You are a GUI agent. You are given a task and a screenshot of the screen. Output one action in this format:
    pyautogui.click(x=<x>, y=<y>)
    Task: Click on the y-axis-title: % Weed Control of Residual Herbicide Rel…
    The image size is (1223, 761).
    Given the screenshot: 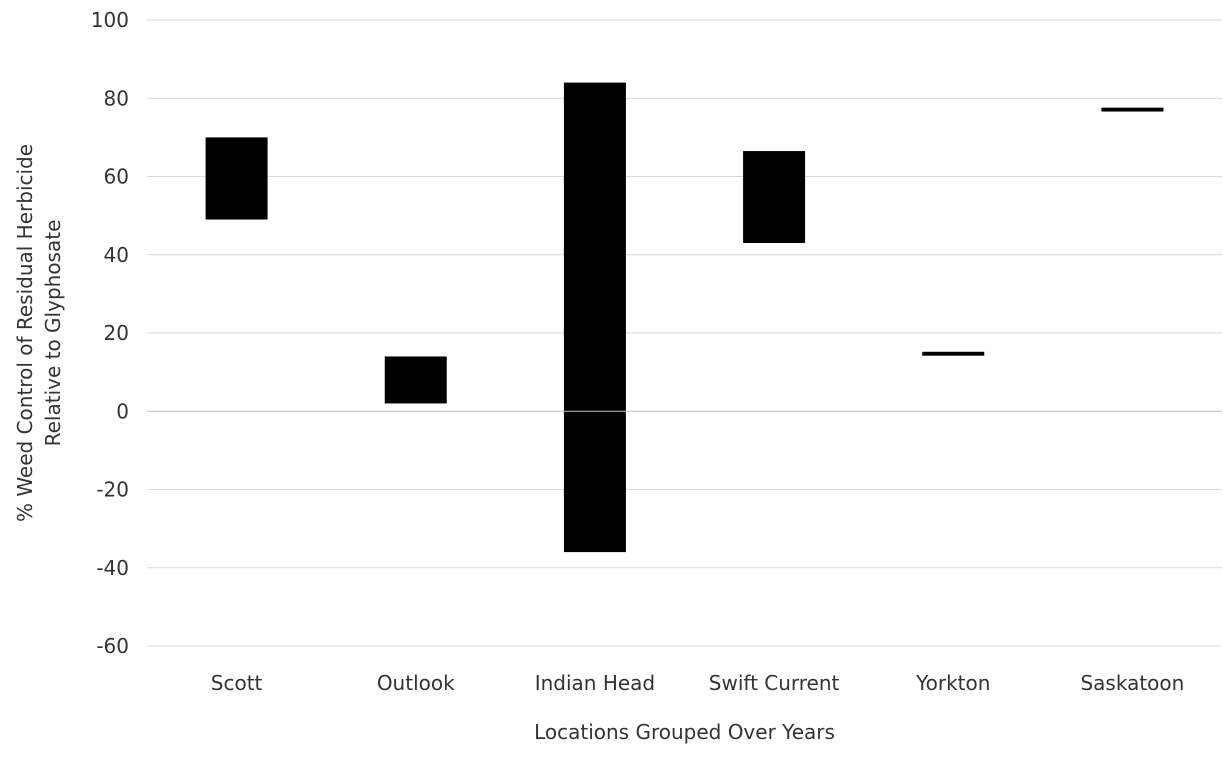 What is the action you would take?
    pyautogui.click(x=39, y=333)
    